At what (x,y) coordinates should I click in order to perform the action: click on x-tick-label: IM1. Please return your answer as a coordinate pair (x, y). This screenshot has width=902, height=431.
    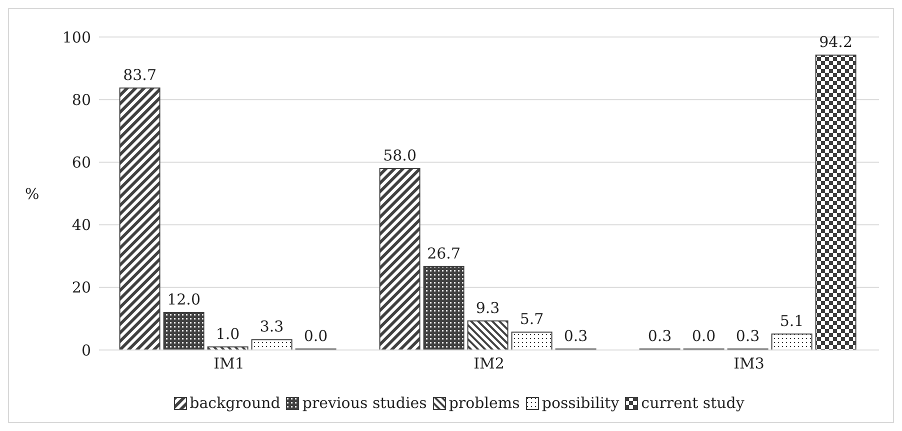
    Looking at the image, I should click on (229, 363).